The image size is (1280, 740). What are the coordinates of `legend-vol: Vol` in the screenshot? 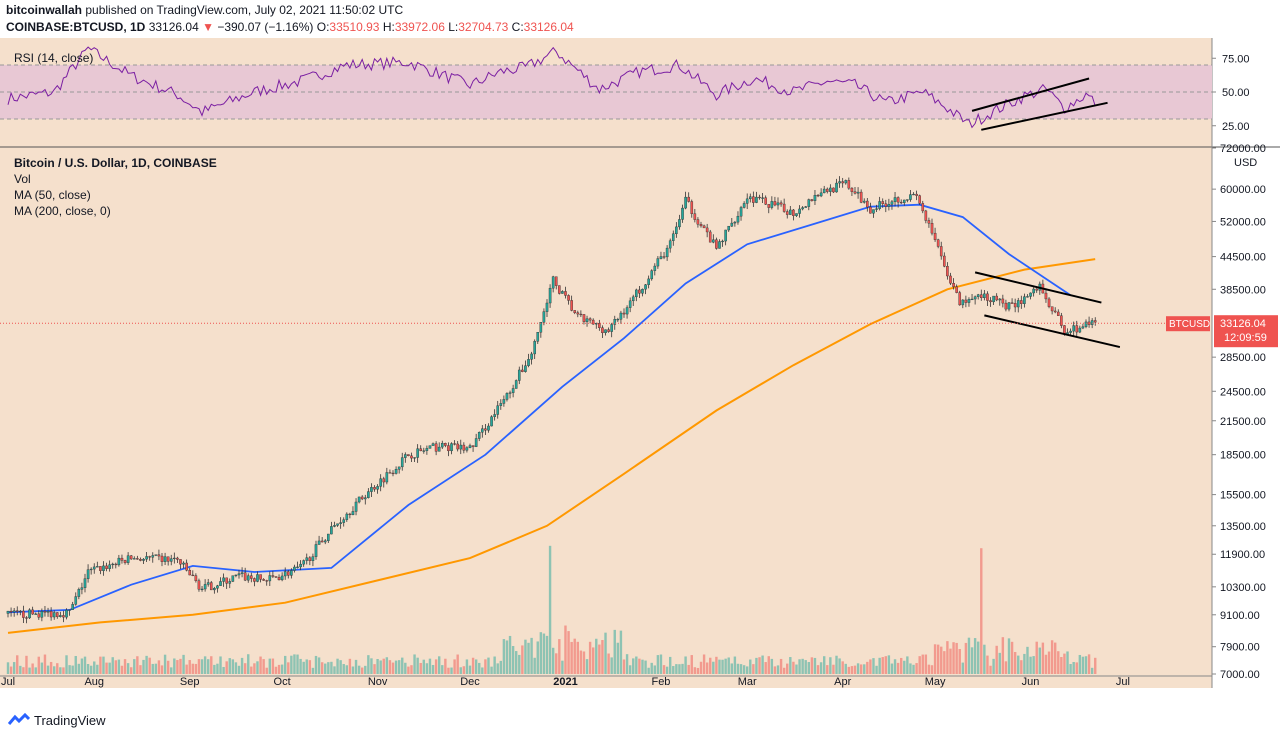 It's located at (22, 179).